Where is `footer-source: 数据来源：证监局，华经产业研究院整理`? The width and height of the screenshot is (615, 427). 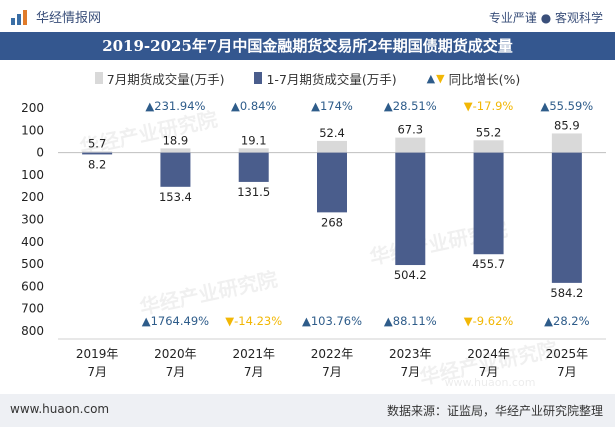
footer-source: 数据来源：证监局，华经产业研究院整理 is located at coordinates (494, 411).